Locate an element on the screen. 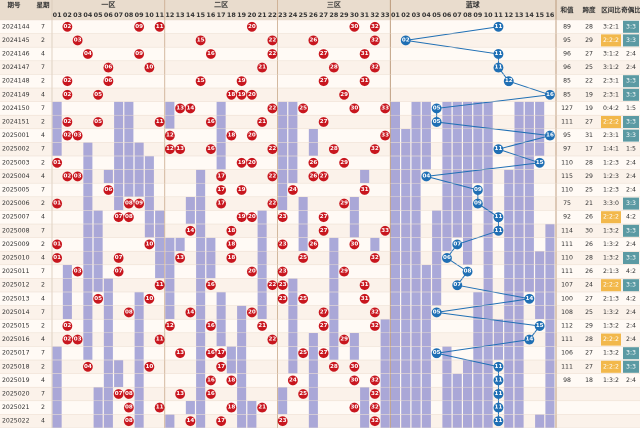 This screenshot has width=640, height=428. red-ball-number: 29 is located at coordinates (344, 340).